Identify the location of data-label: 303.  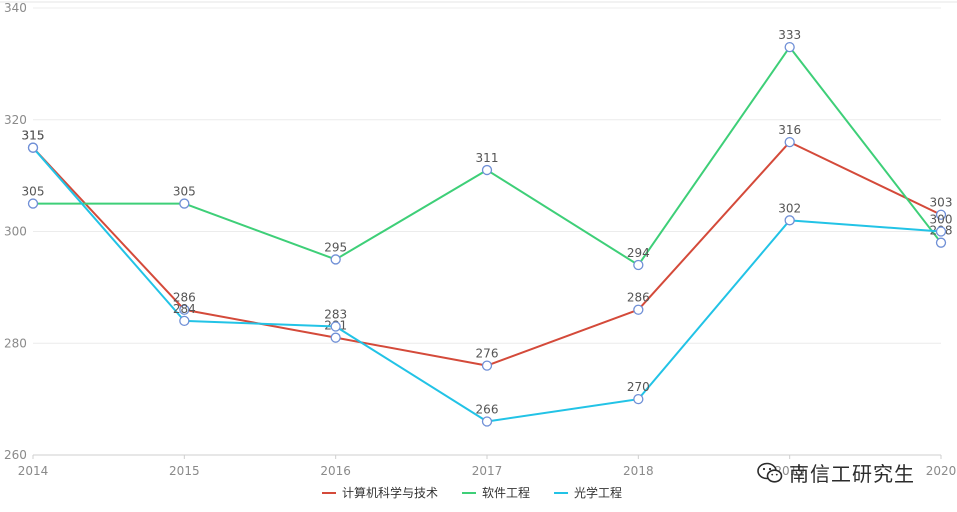
(941, 203).